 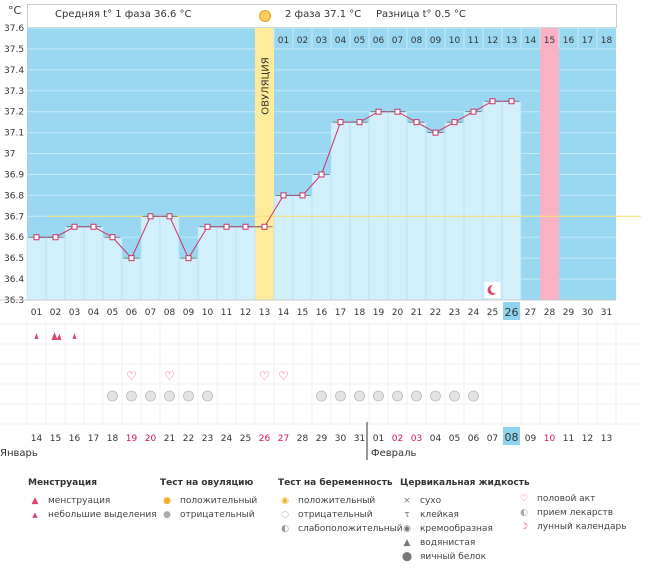 I want to click on phase2-day-label: 04, so click(x=341, y=41).